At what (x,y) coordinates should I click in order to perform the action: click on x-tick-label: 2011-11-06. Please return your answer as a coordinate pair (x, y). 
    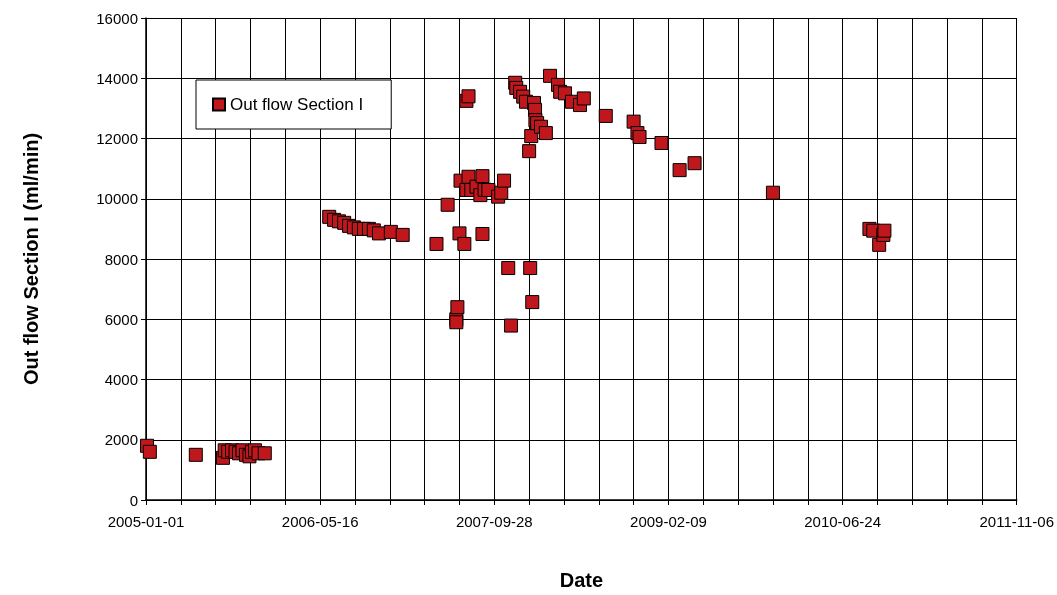
    Looking at the image, I should click on (1017, 521).